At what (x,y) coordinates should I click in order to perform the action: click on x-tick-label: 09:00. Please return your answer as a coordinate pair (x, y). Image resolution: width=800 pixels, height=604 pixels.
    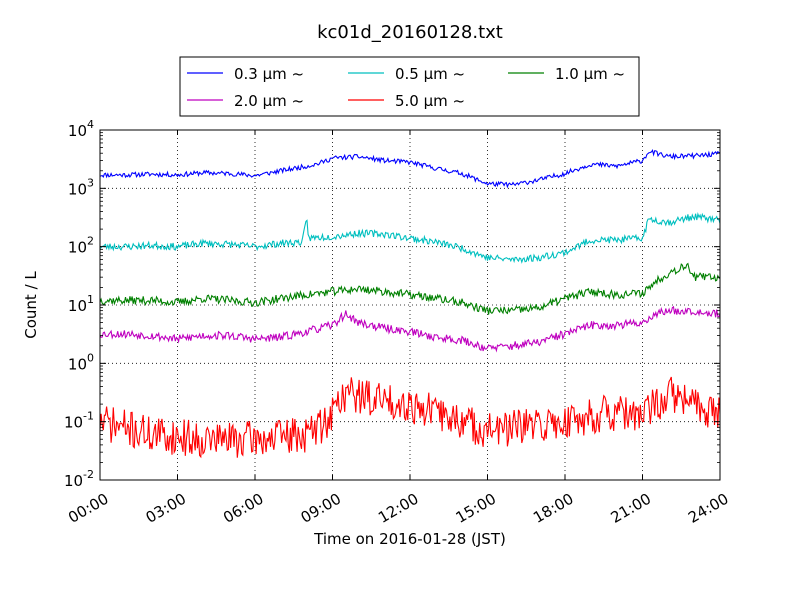
    Looking at the image, I should click on (321, 508).